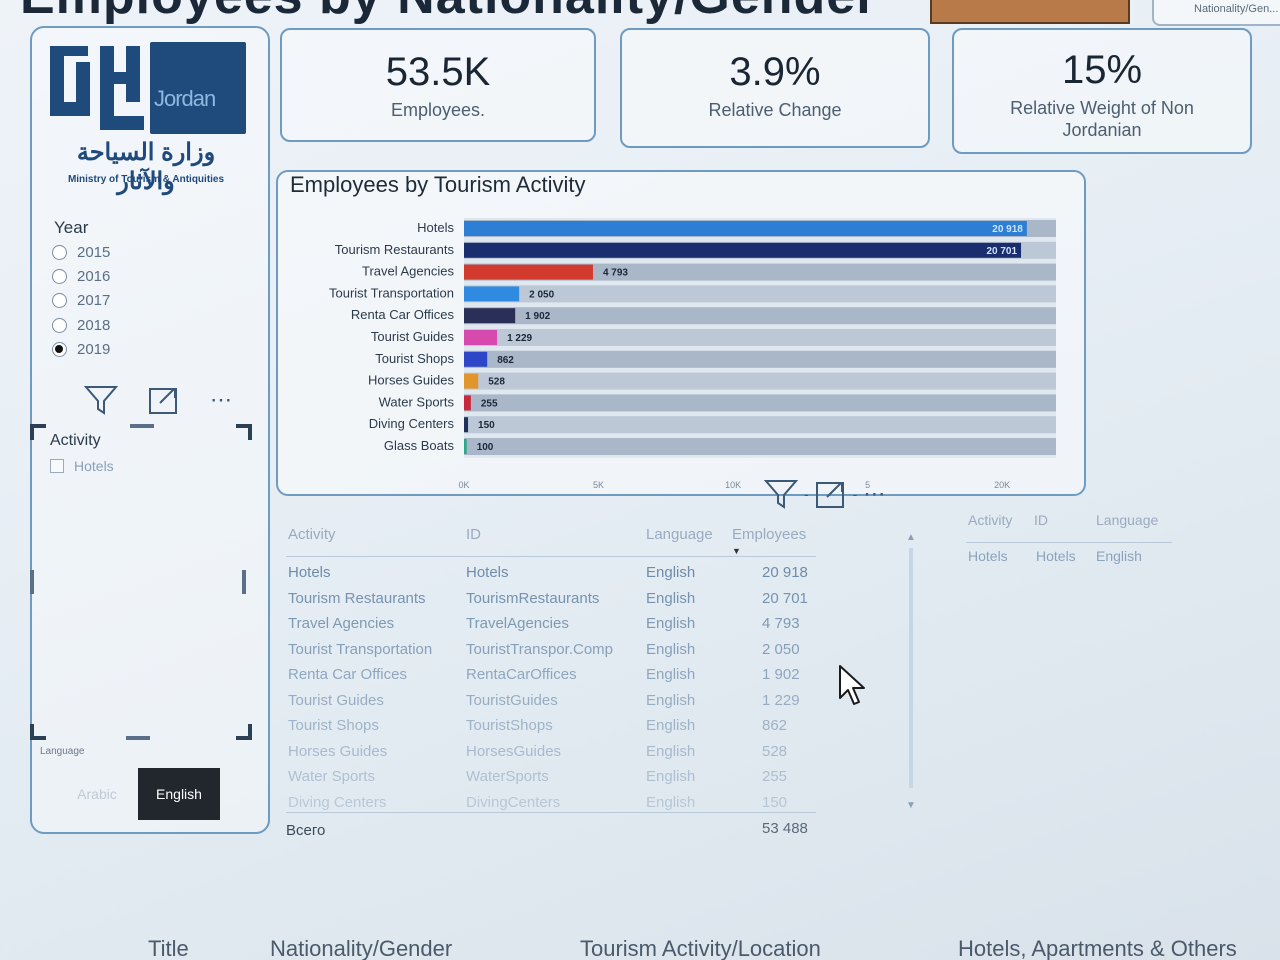 The height and width of the screenshot is (960, 1280). I want to click on activity-option-hotels: Hotels, so click(82, 466).